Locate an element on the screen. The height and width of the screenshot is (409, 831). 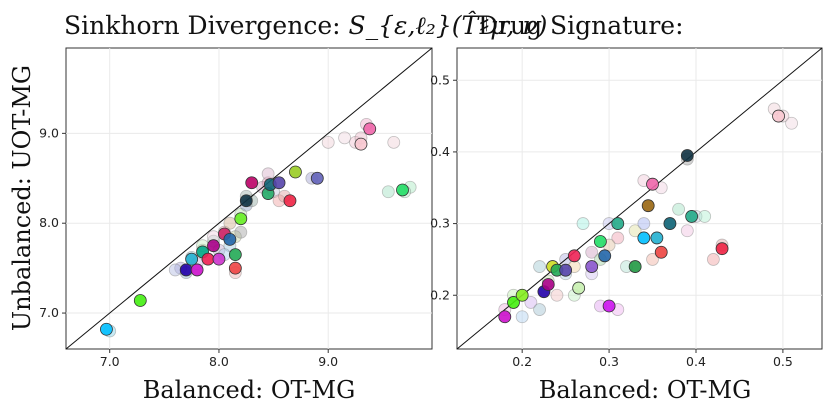
x-tick-label: 0.5 is located at coordinates (783, 361).